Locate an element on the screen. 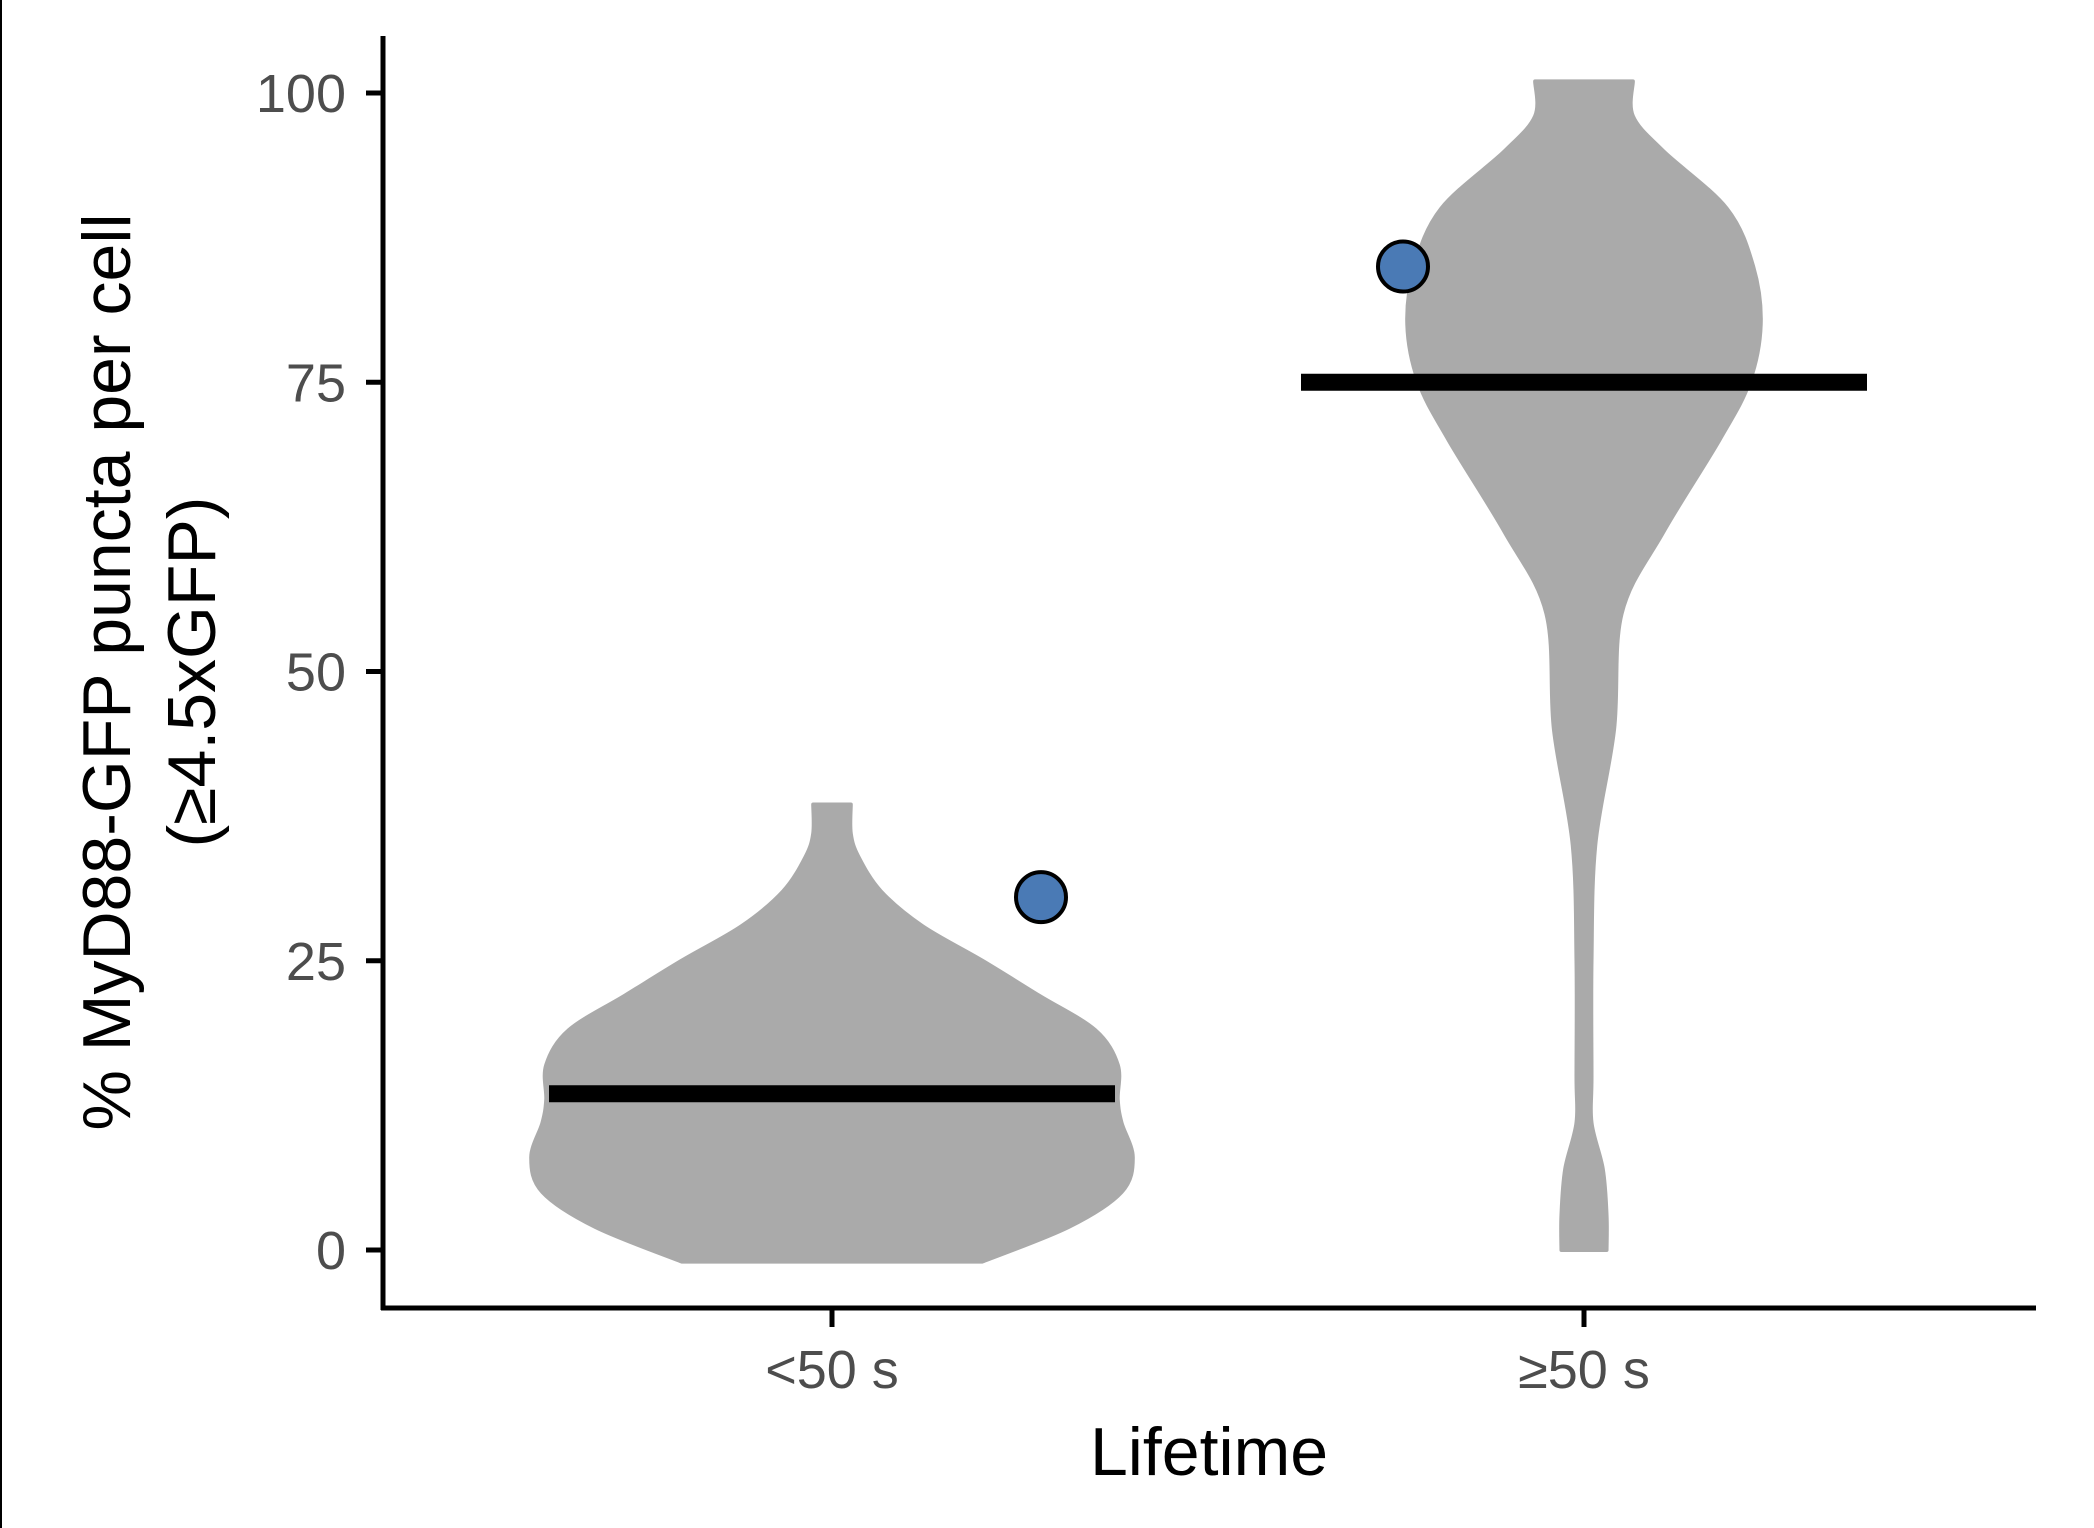 Image resolution: width=2094 pixels, height=1528 pixels. x-tick-label: <50 s is located at coordinates (832, 1370).